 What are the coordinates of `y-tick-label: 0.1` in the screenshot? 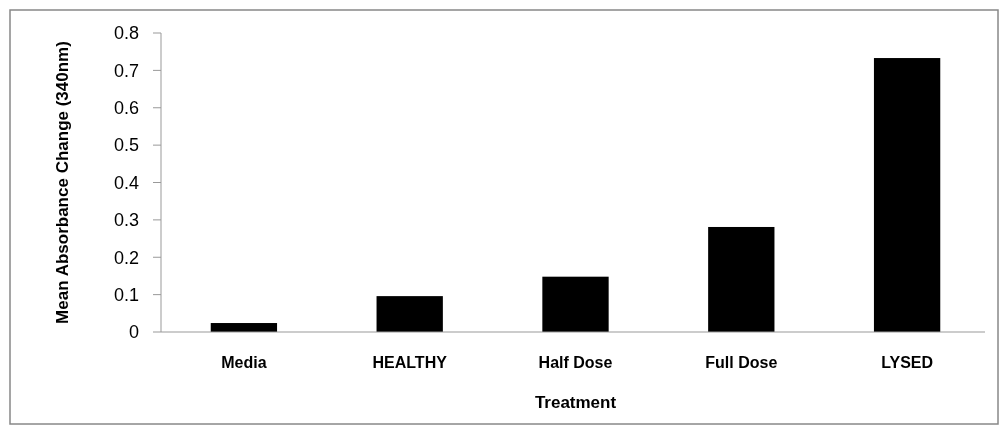 It's located at (126, 294).